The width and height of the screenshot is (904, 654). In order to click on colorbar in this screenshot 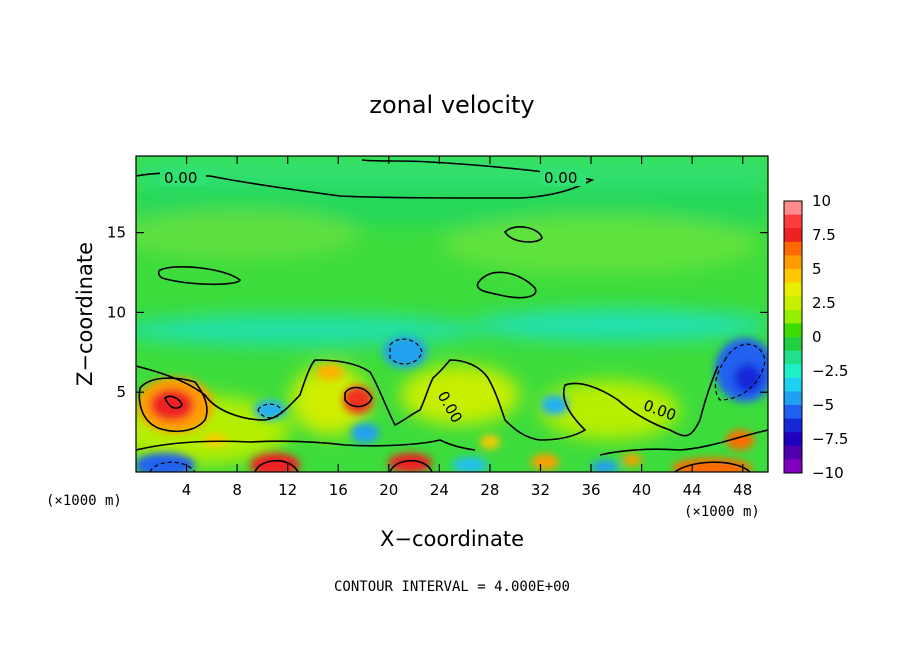, I will do `click(793, 337)`.